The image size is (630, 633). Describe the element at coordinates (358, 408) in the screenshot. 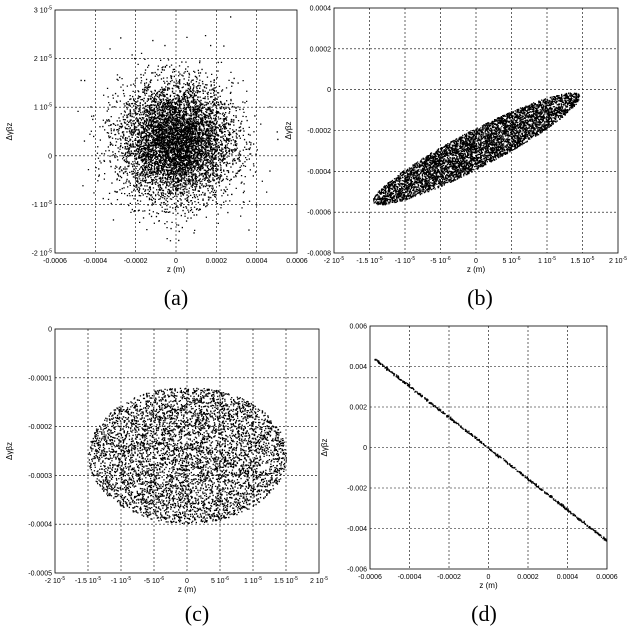

I see `y-tick-label: 0.002` at that location.